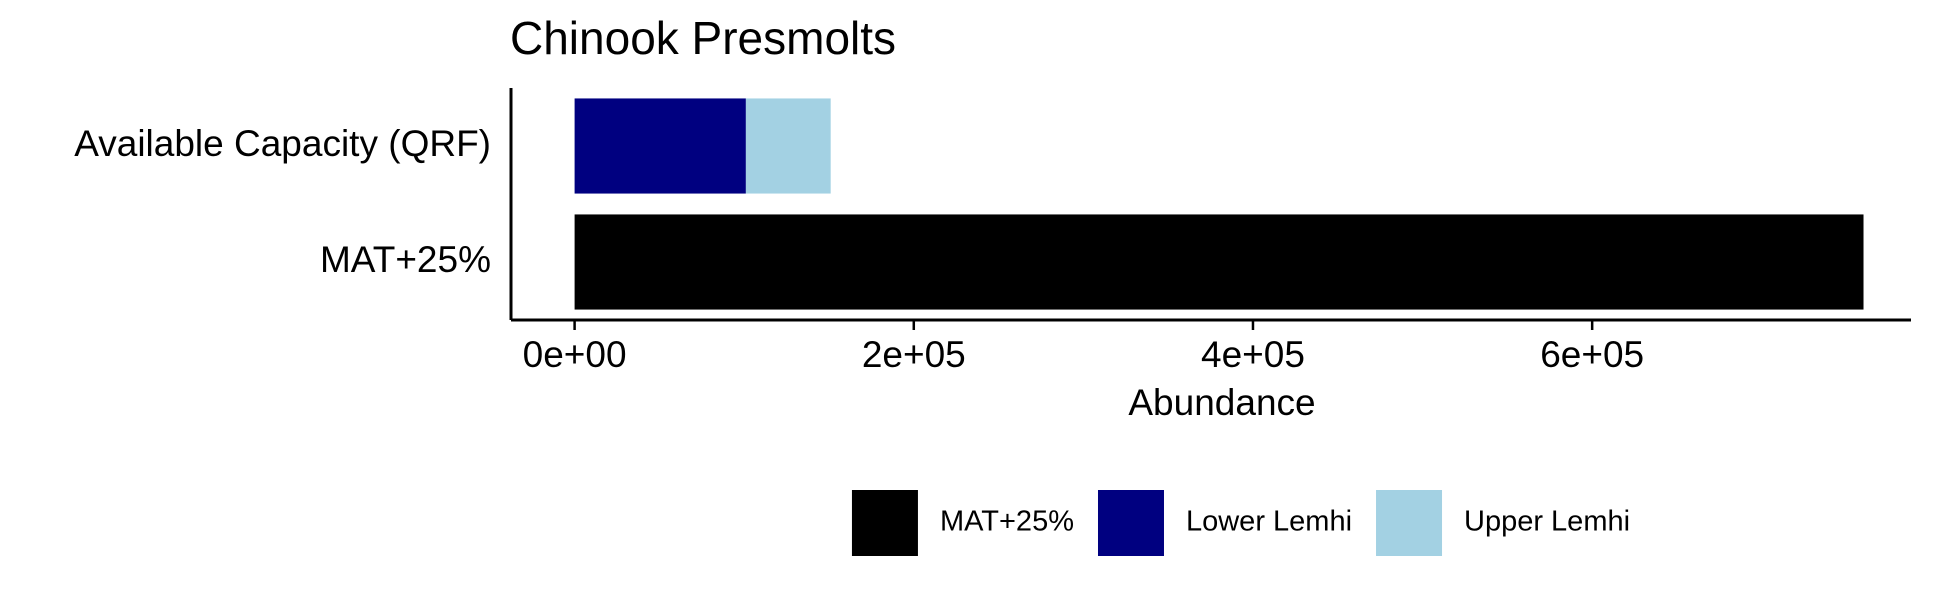  What do you see at coordinates (1007, 522) in the screenshot?
I see `legend-label-0: MAT+25%` at bounding box center [1007, 522].